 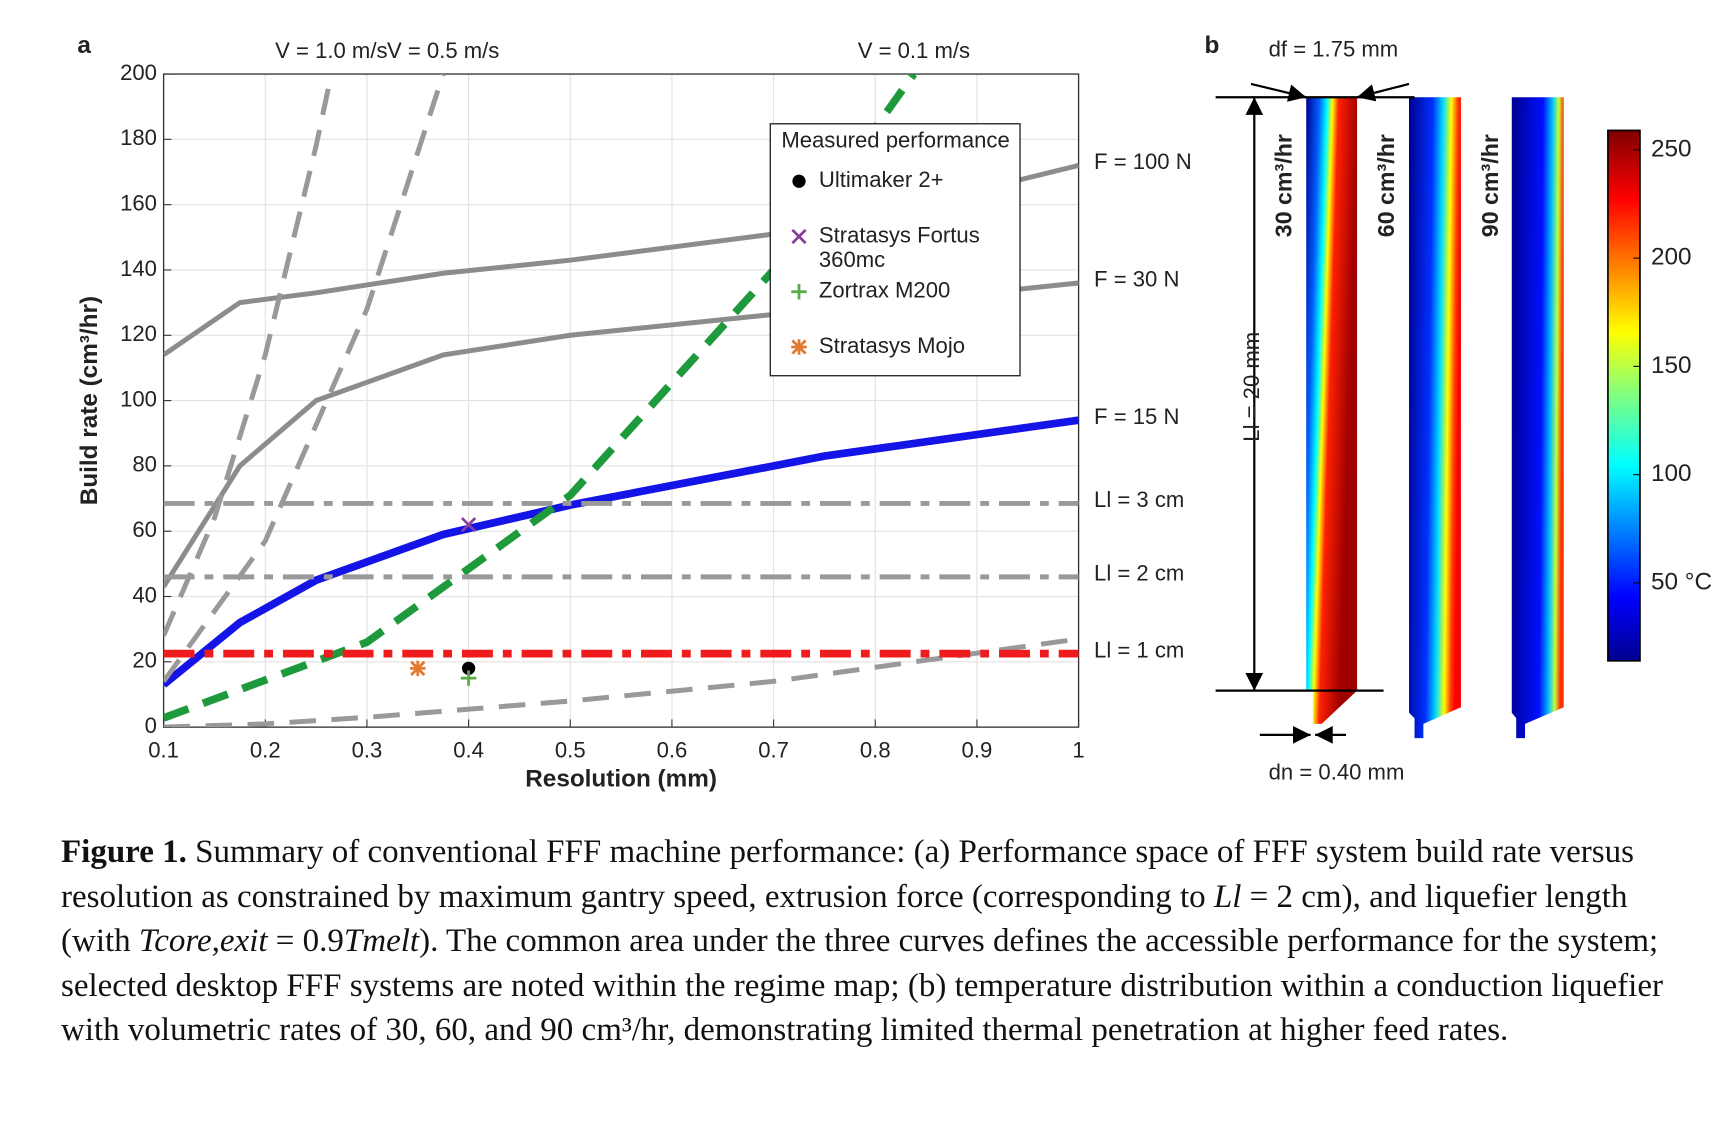 What do you see at coordinates (163, 749) in the screenshot?
I see `x-tick-label: 0.1` at bounding box center [163, 749].